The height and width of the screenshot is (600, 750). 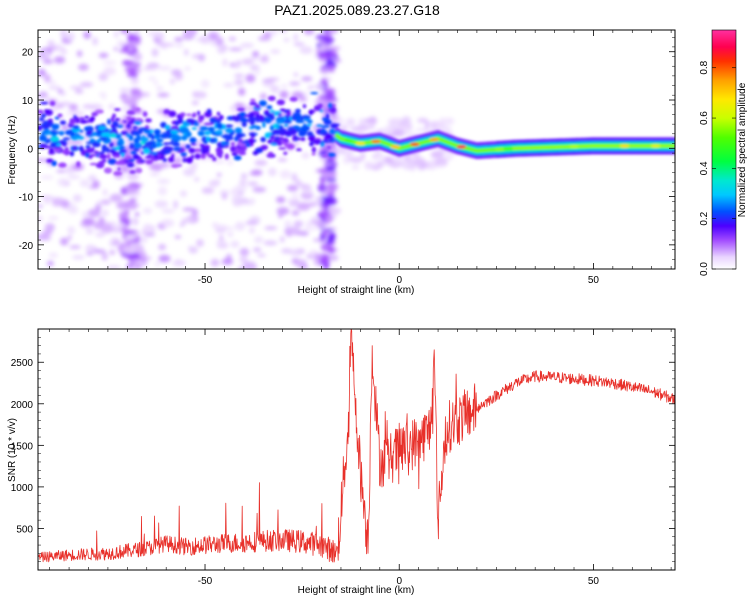 I want to click on page-title: PAZ1.2025.089.23.27.G18, so click(x=357, y=10).